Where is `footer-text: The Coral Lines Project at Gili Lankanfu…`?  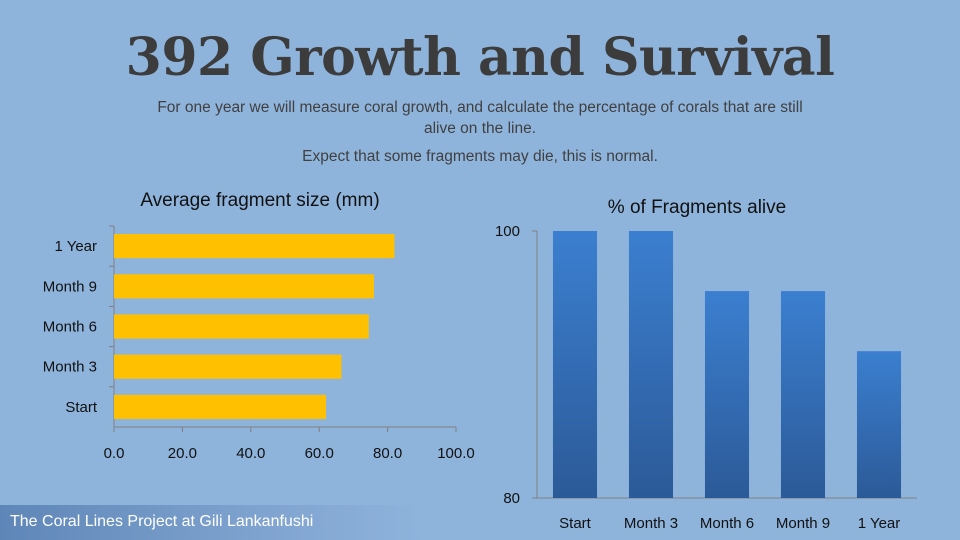 footer-text: The Coral Lines Project at Gili Lankanfu… is located at coordinates (162, 521).